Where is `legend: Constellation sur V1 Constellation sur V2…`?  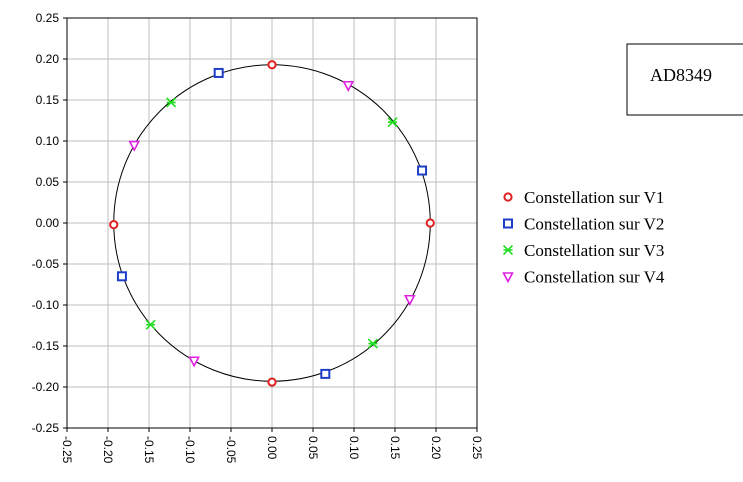 legend: Constellation sur V1 Constellation sur V2… is located at coordinates (583, 237).